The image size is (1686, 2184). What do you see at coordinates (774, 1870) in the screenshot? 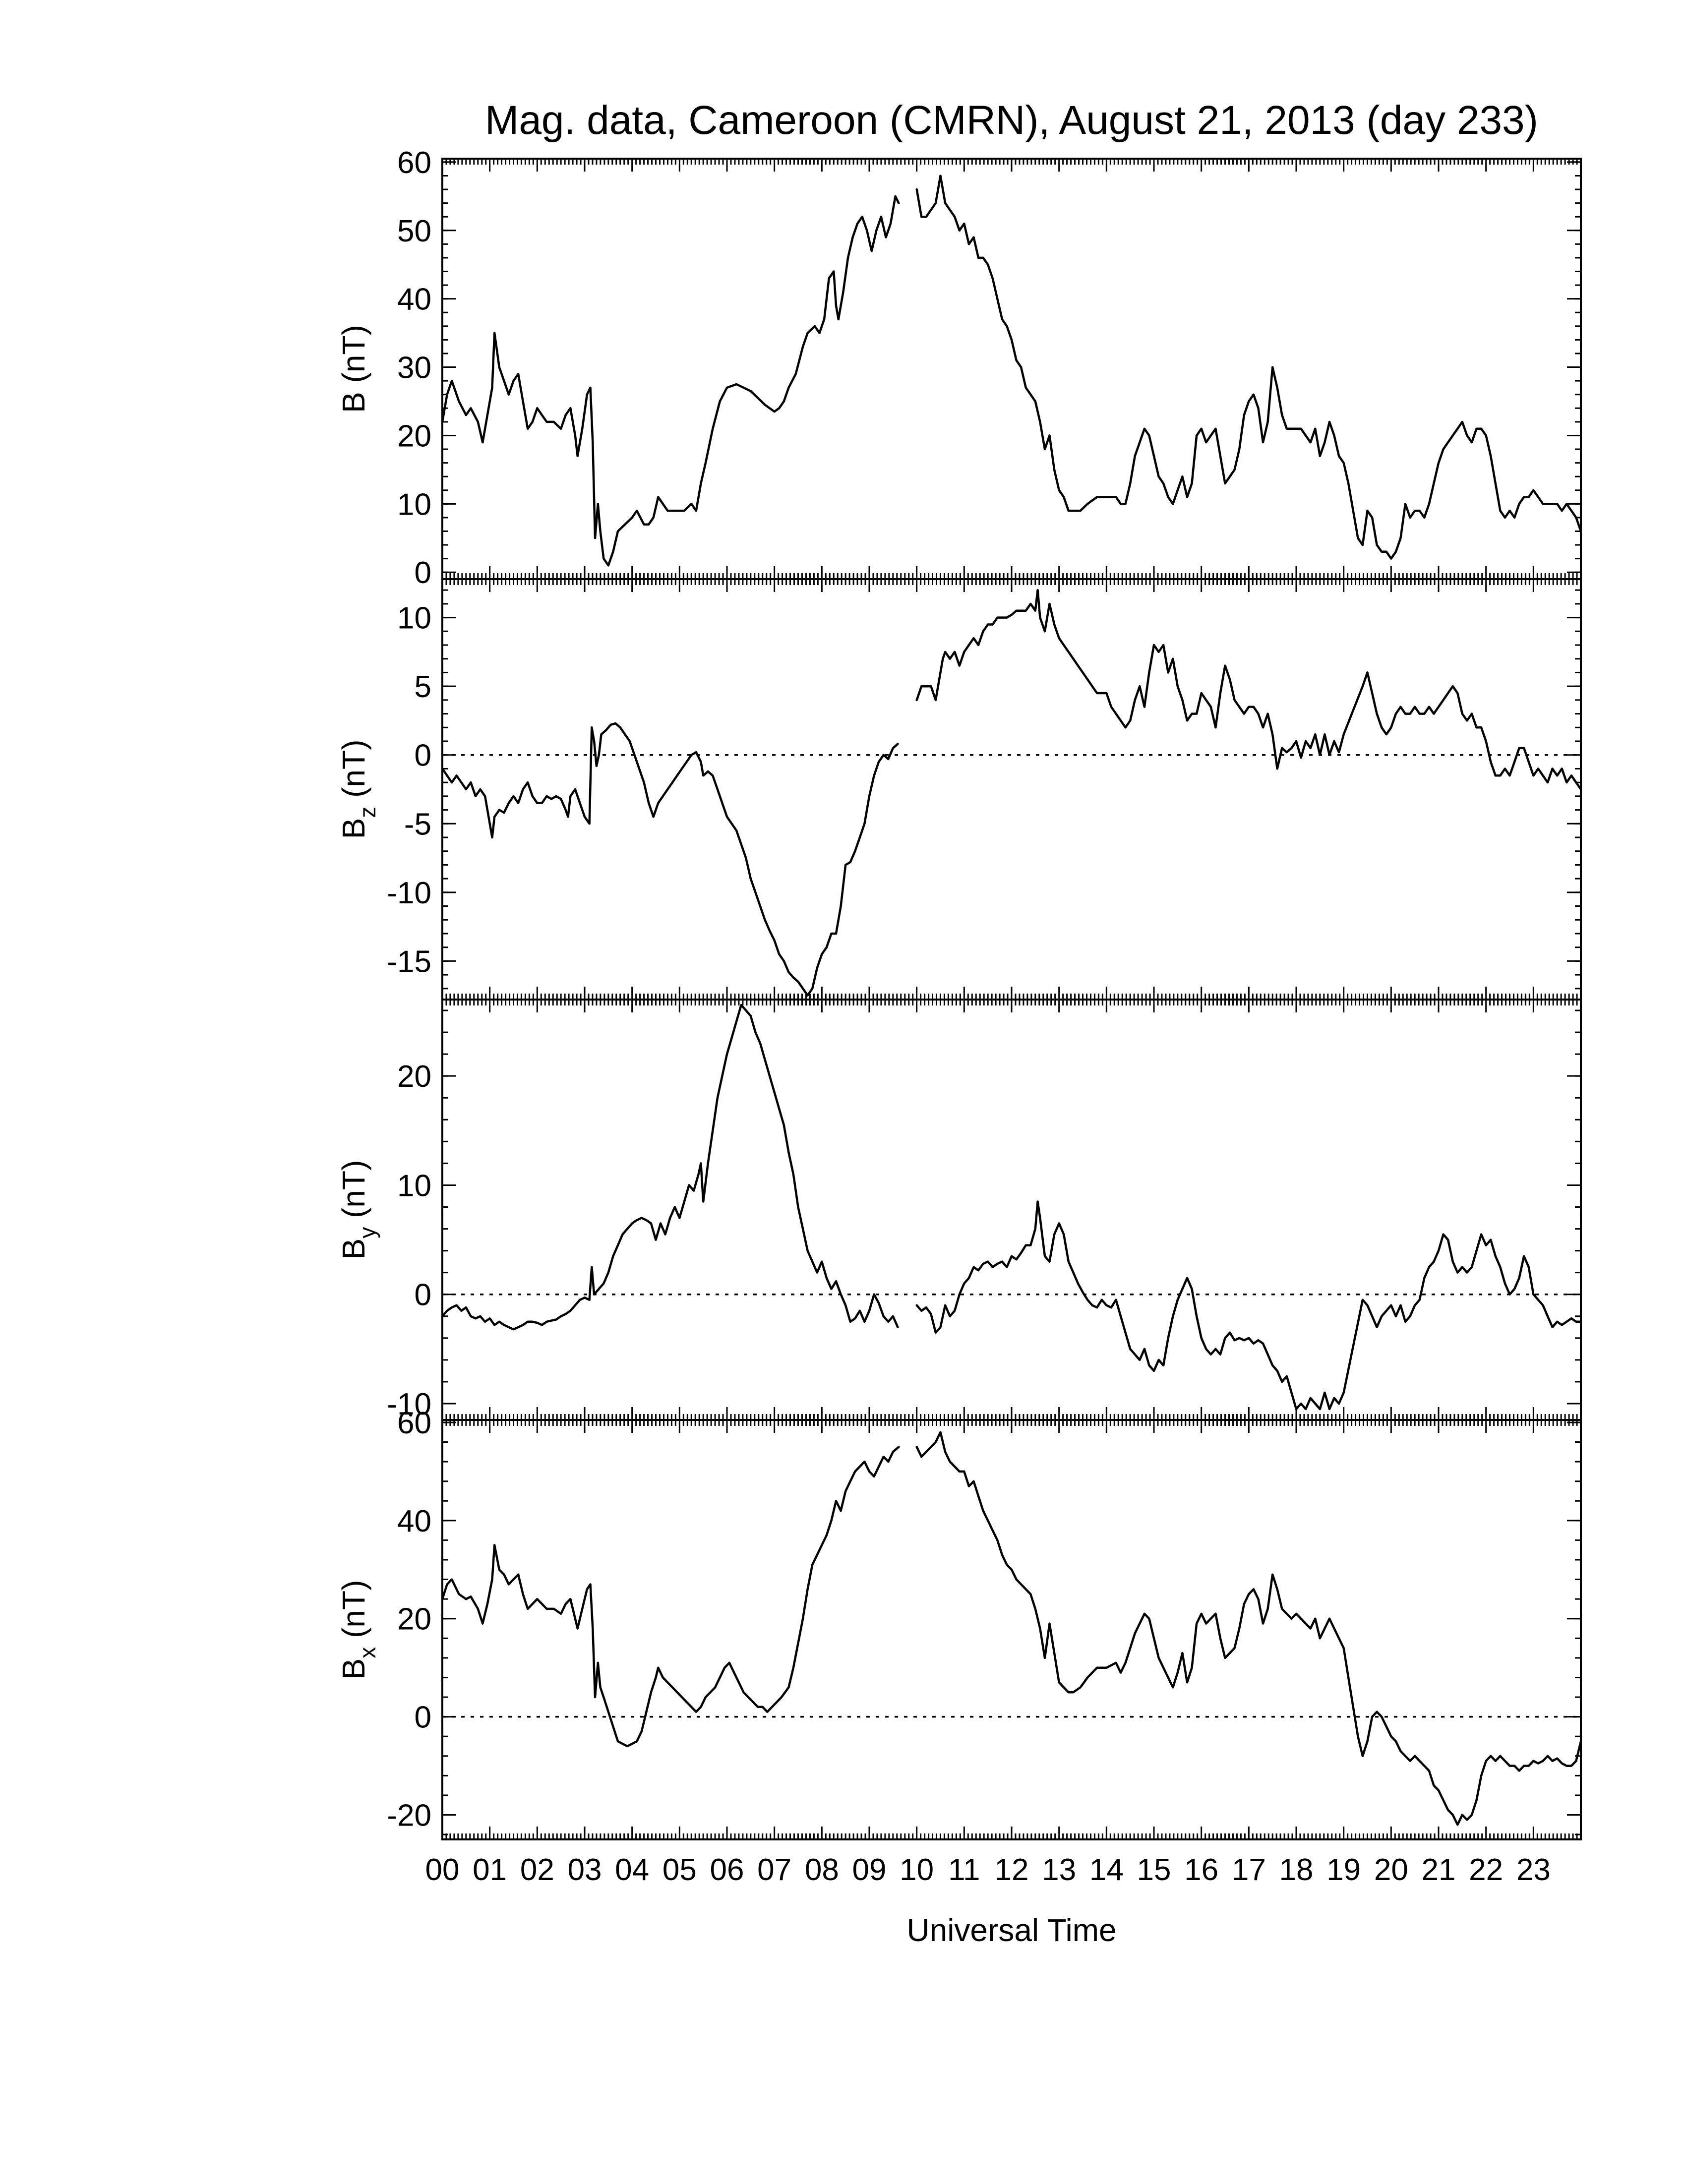
I see `x-tick-label: 07` at bounding box center [774, 1870].